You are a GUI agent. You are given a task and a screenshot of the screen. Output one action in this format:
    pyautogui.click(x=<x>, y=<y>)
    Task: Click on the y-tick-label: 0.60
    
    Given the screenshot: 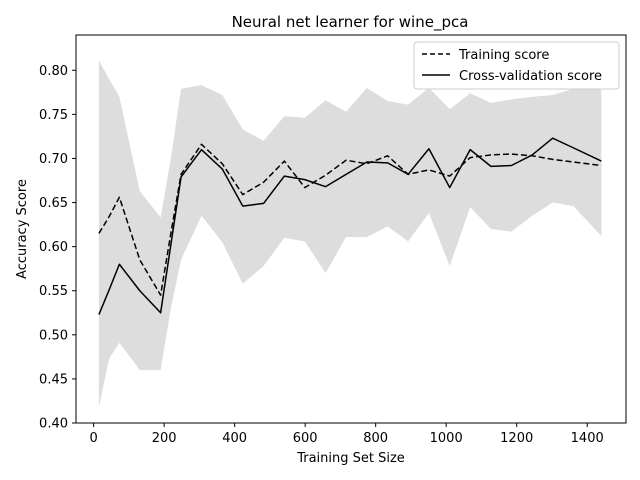 What is the action you would take?
    pyautogui.click(x=53, y=247)
    